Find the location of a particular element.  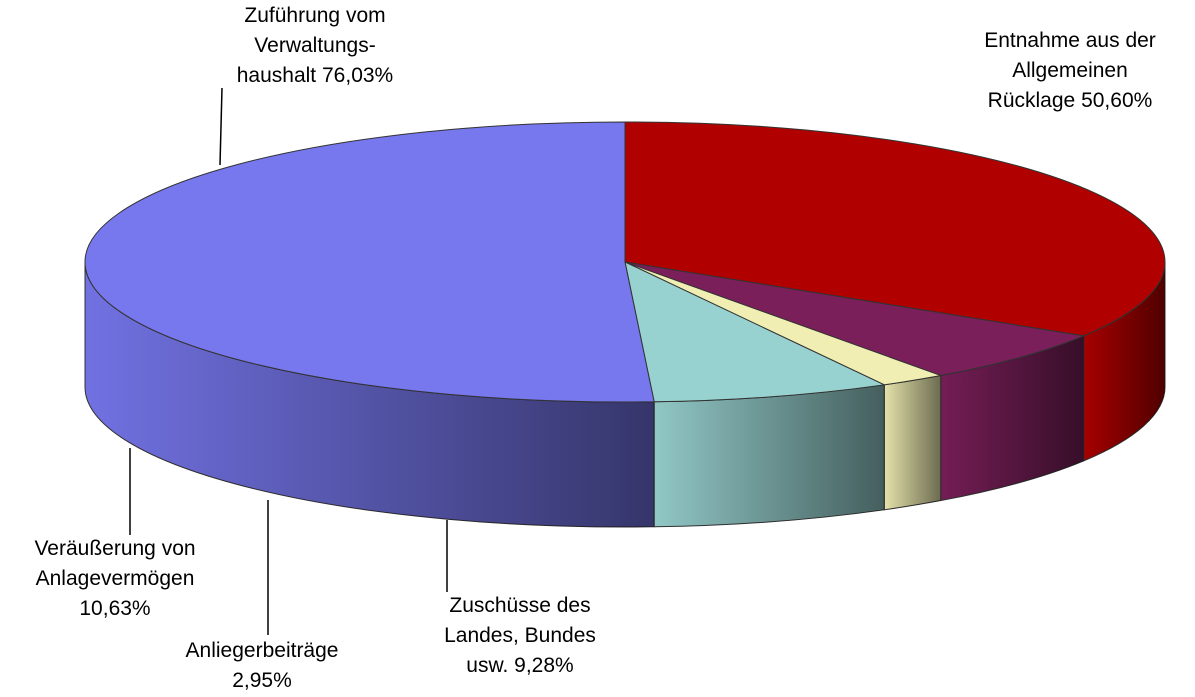

label-text: haushalt is located at coordinates (277, 75).